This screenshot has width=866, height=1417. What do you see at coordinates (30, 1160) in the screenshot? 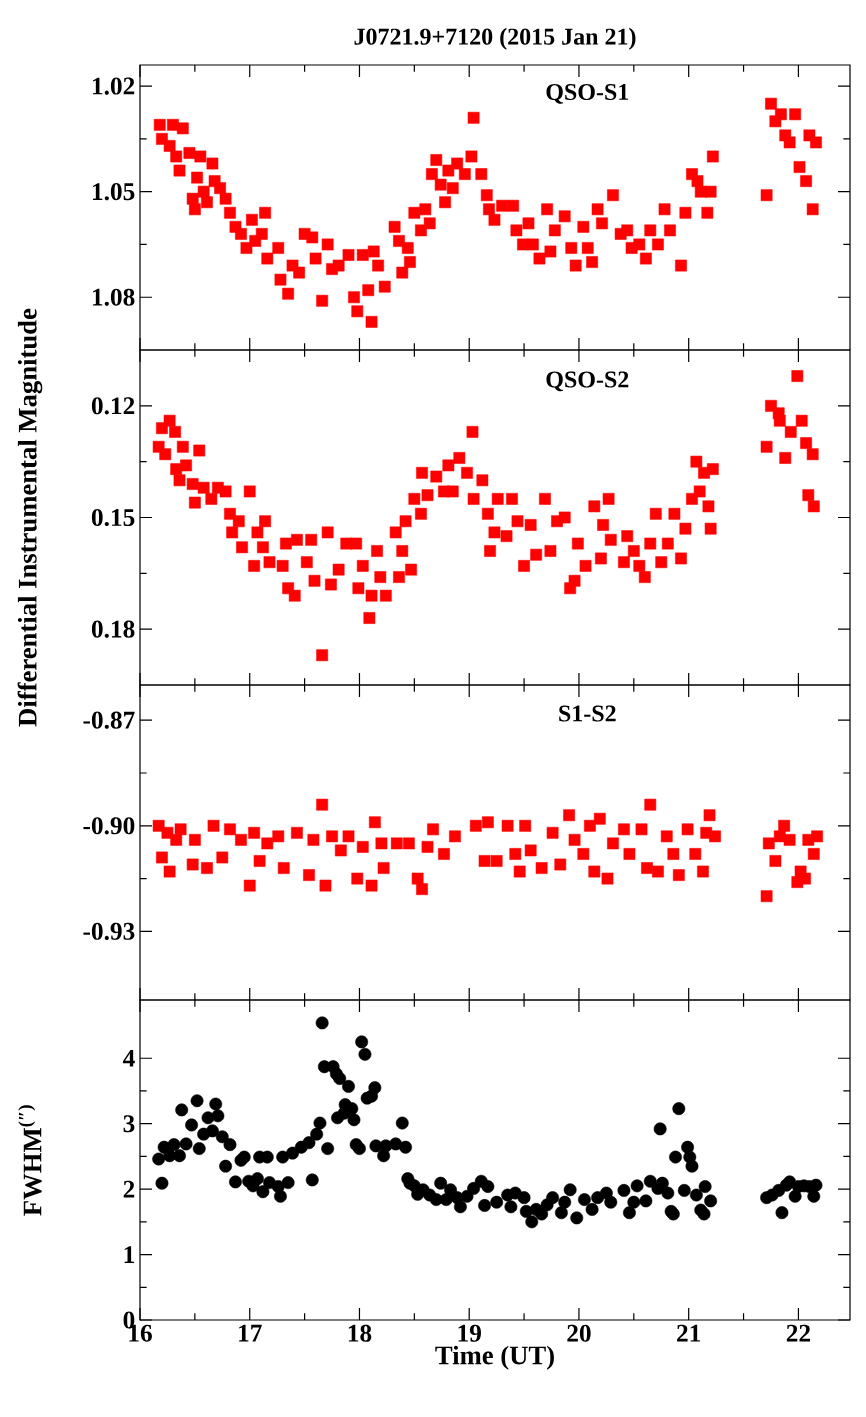
I see `y-axis-title: FWHM$^{(″)}$` at bounding box center [30, 1160].